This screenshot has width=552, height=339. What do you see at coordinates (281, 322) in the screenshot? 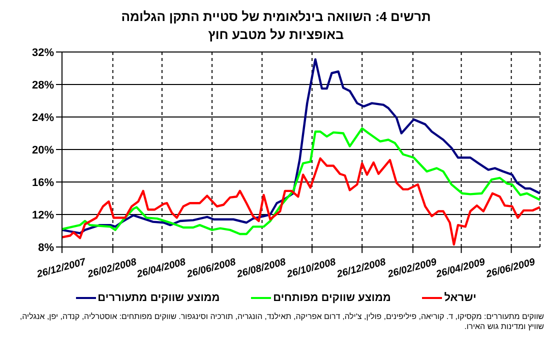
I see `text: שווקים מתעוררים: מקסיקו, ד. קוריאה, פיליפינים, פולין, צ'ילה, דרום אפריקה, תאילנד, הונגריה, תורכיה וסינגפור. שווקים מפותחים: אוסטרליה, קנדה, יפן, אנגליה, שוויץ ומדינות גוש האירו.` at bounding box center [281, 322].